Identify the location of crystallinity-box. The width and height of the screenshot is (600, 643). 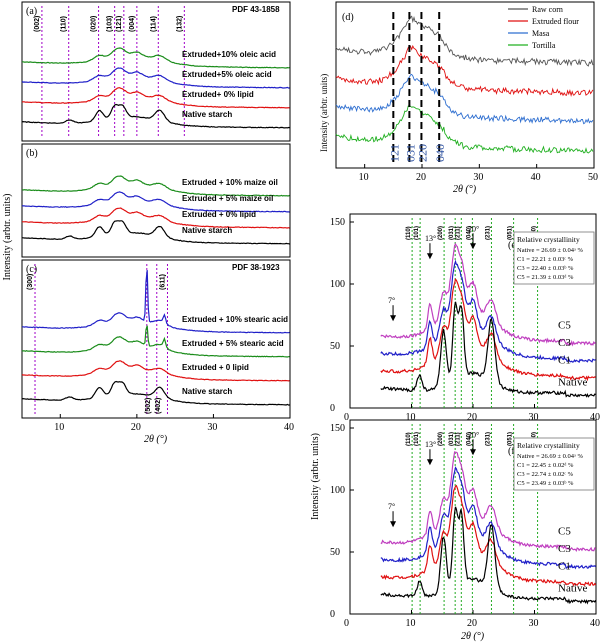
(554, 258).